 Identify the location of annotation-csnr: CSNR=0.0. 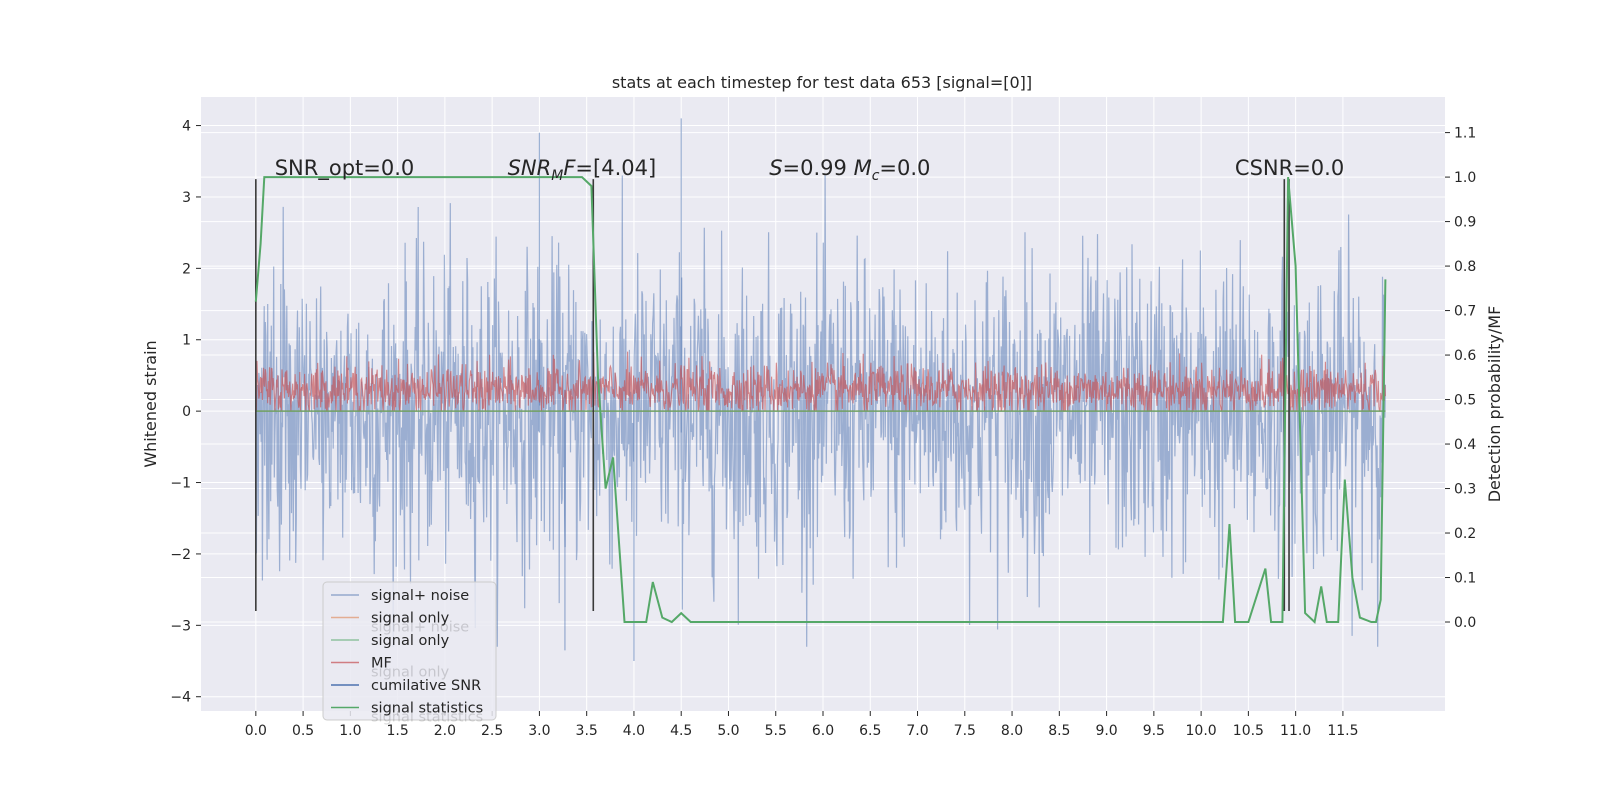
(1289, 168).